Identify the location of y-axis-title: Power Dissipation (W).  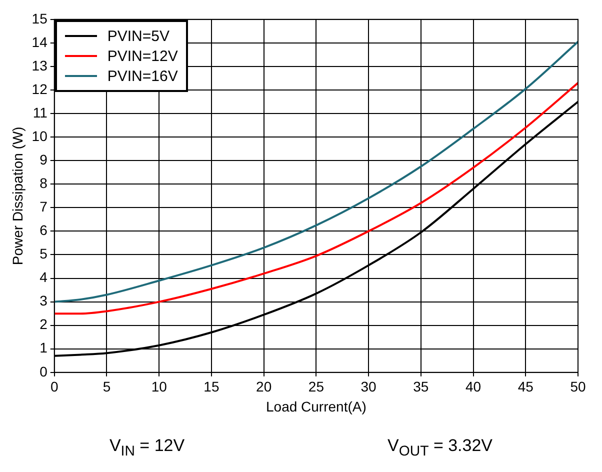
(17, 196).